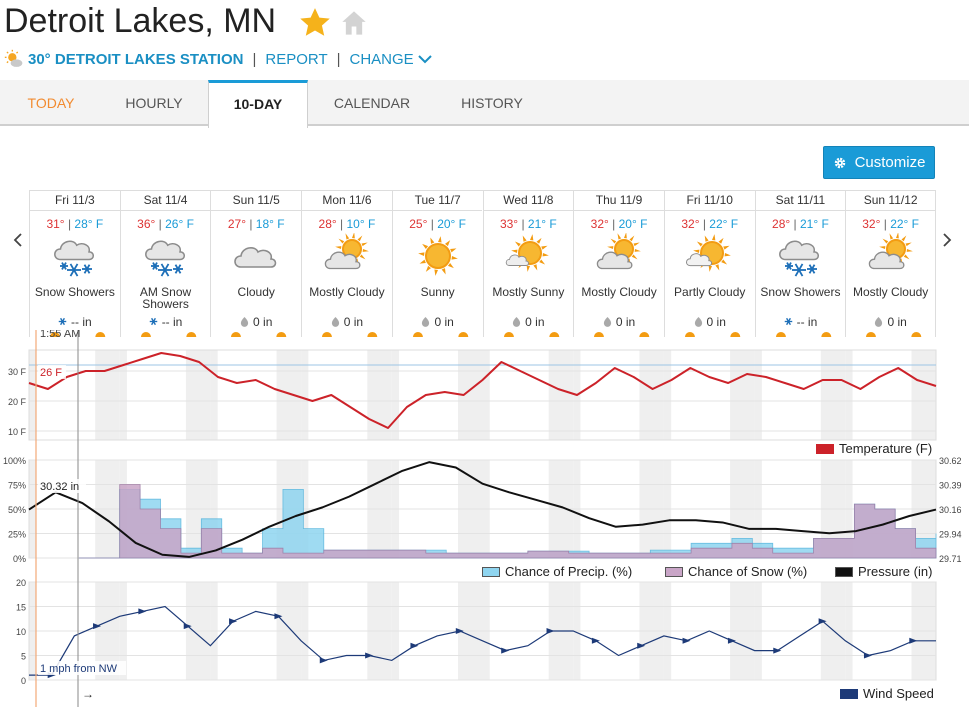  I want to click on tab-hourly: HOURLY, so click(154, 103).